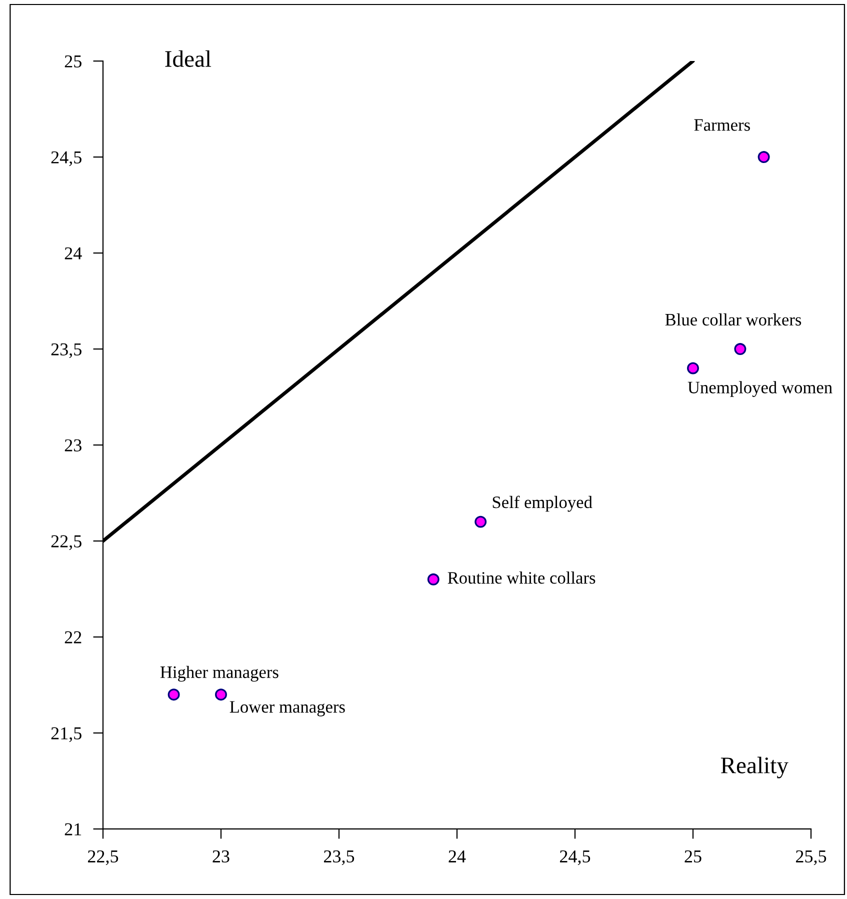  What do you see at coordinates (457, 856) in the screenshot?
I see `x-tick-label: 24` at bounding box center [457, 856].